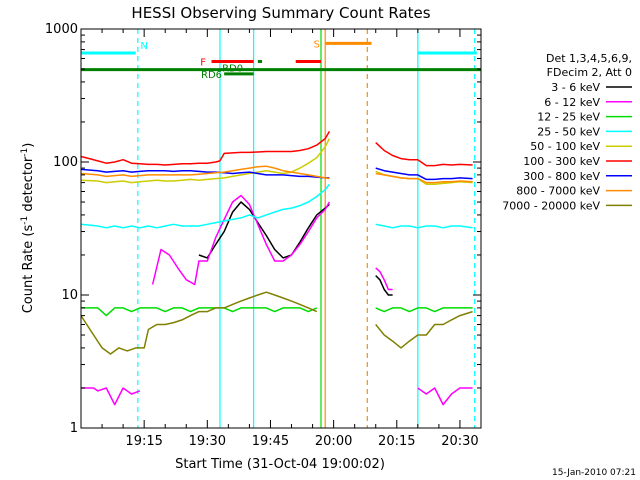  I want to click on flag-label-6: S, so click(317, 44).